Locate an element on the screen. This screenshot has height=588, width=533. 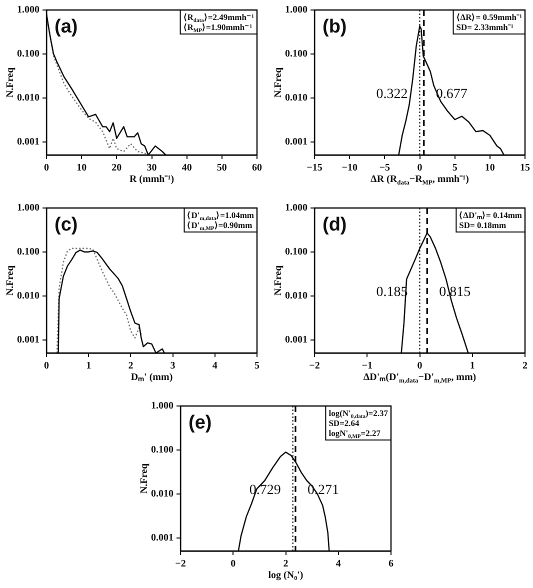
x-axis-title: Dₘ' (mm) is located at coordinates (151, 377).